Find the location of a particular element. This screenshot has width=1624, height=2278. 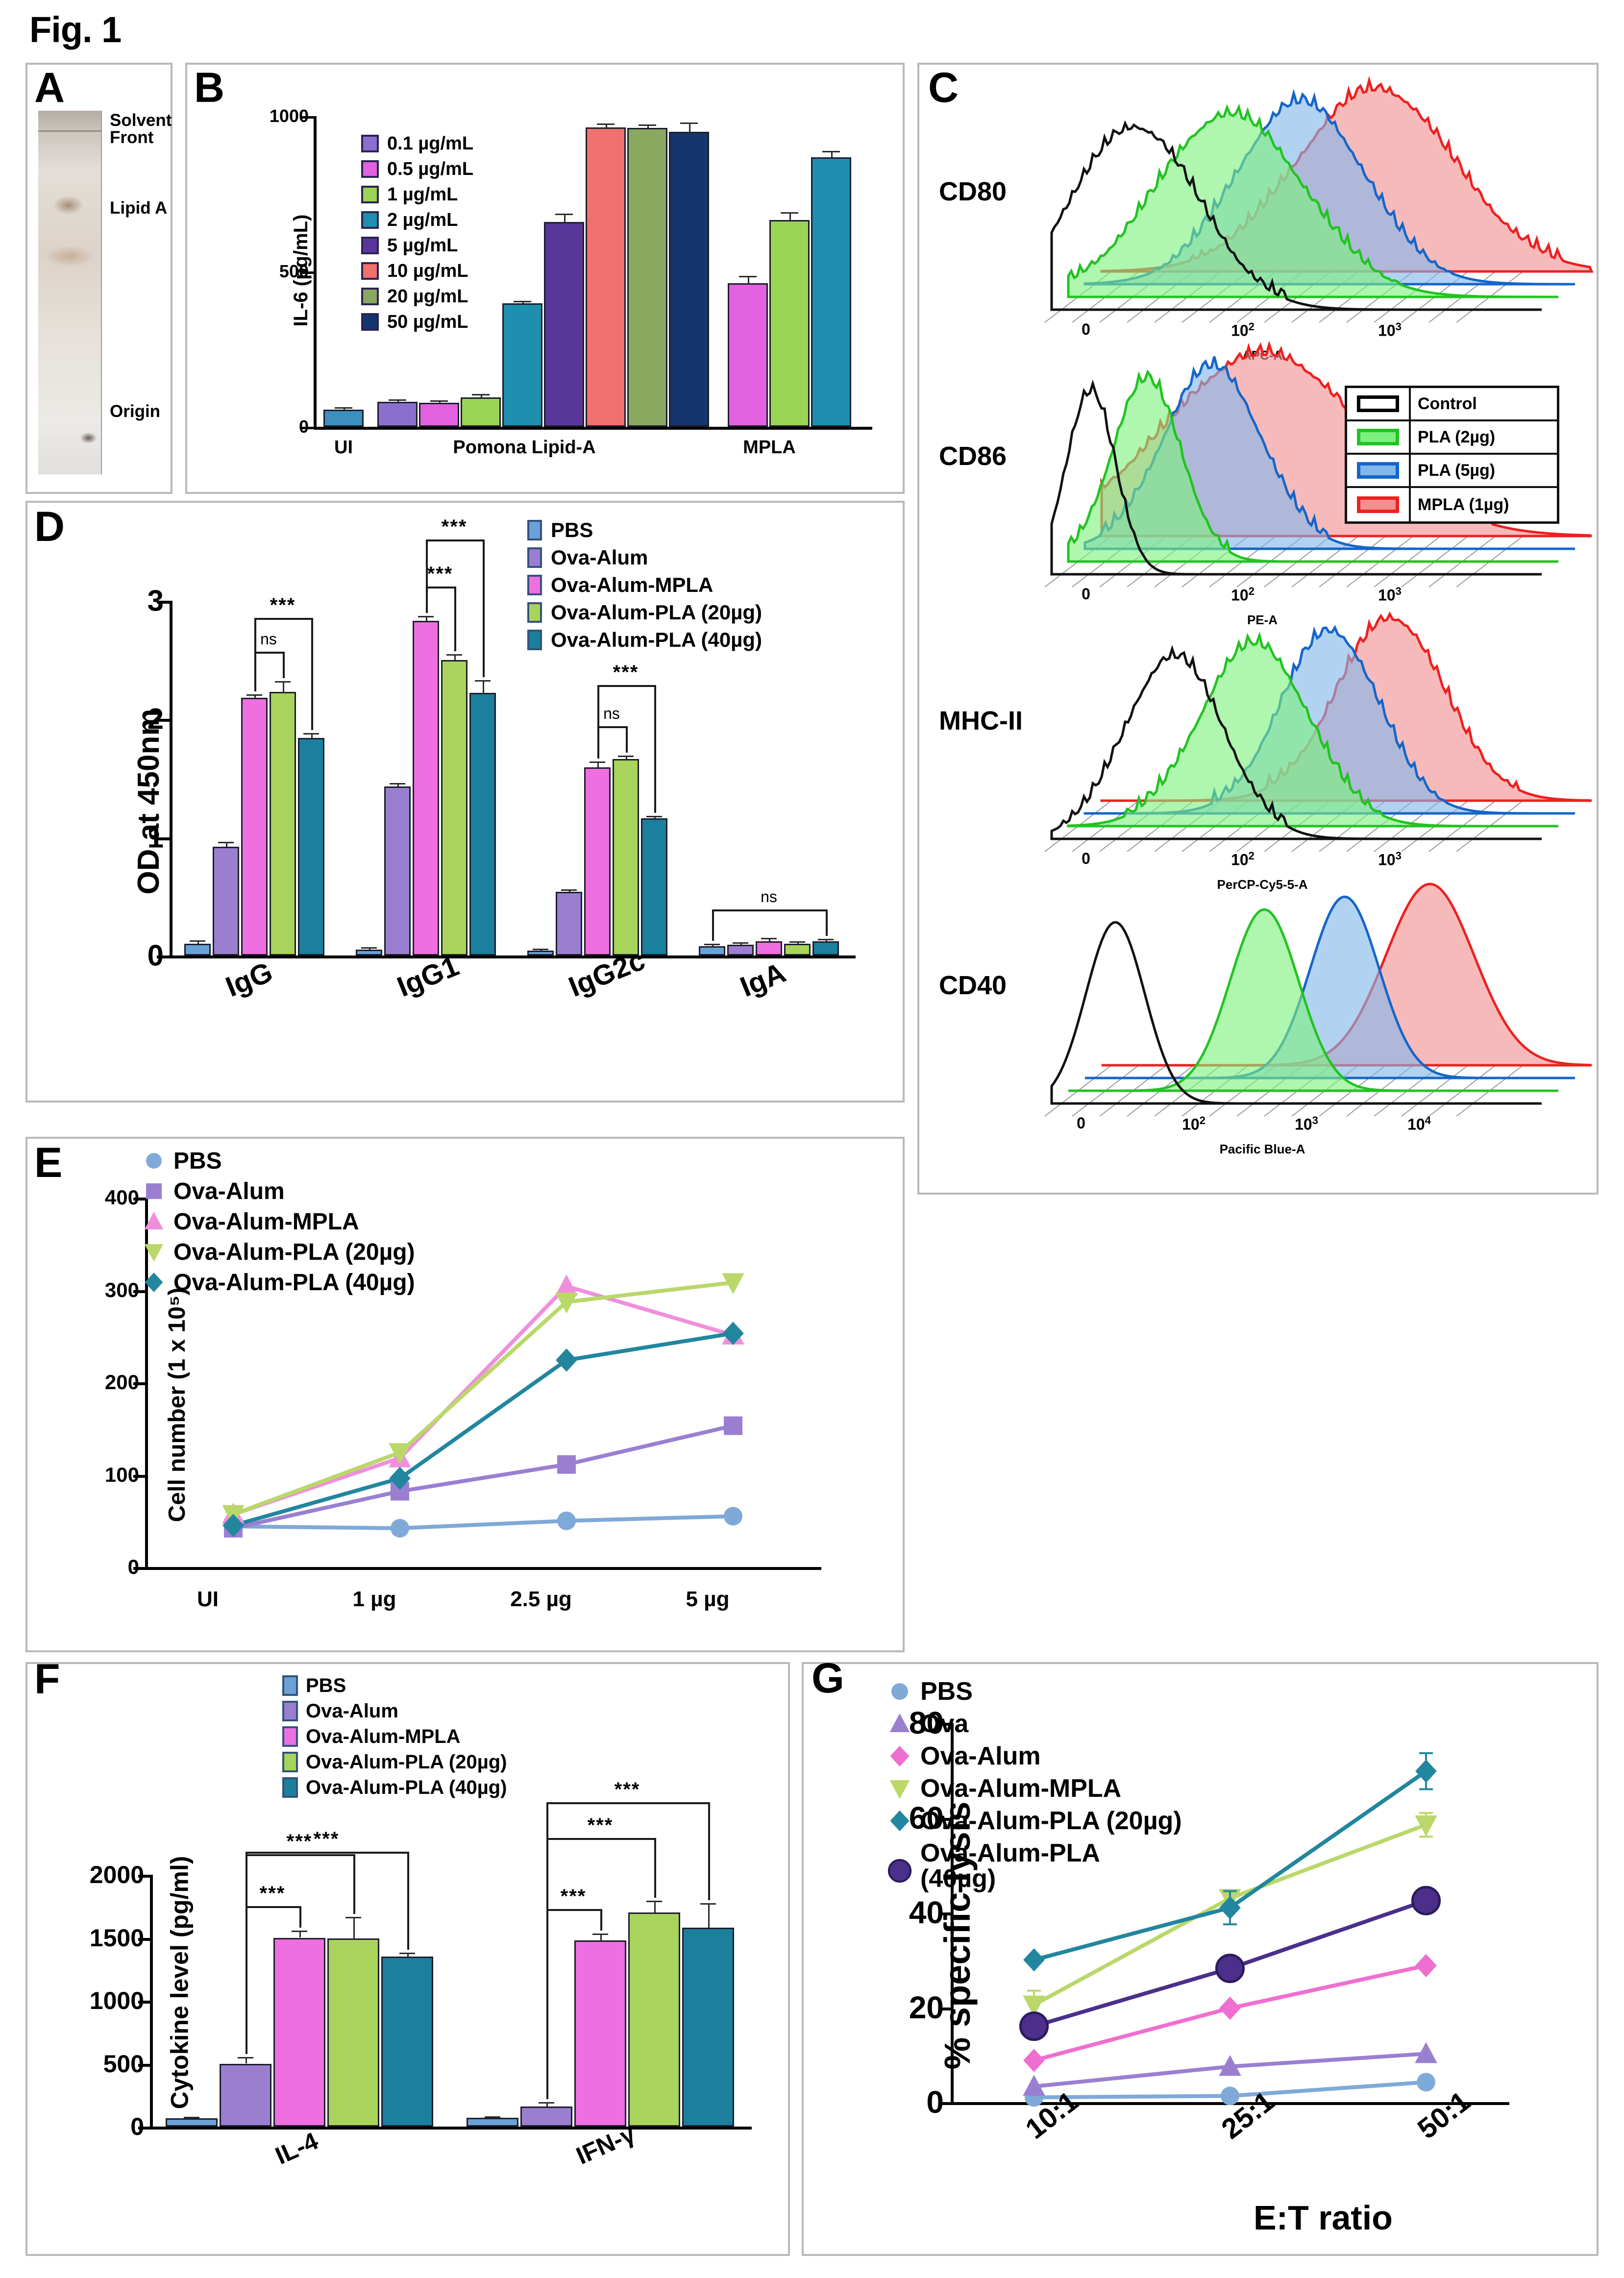

legend-label: PBS is located at coordinates (197, 1161).